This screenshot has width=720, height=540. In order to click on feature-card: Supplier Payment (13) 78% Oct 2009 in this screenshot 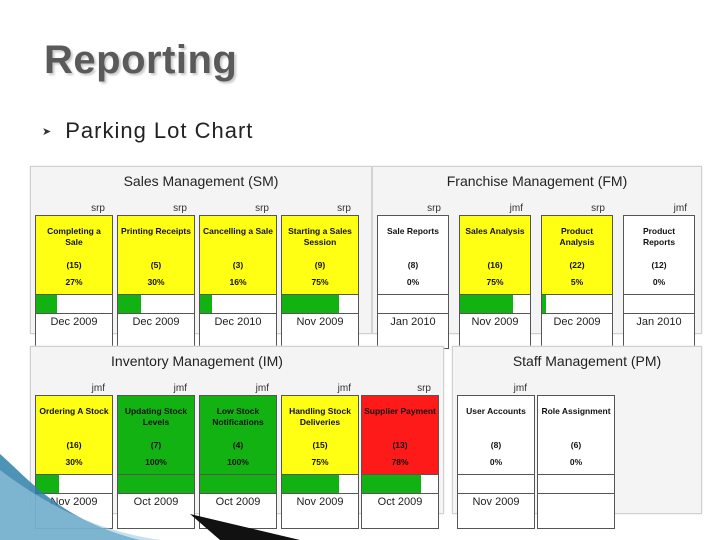, I will do `click(400, 462)`.